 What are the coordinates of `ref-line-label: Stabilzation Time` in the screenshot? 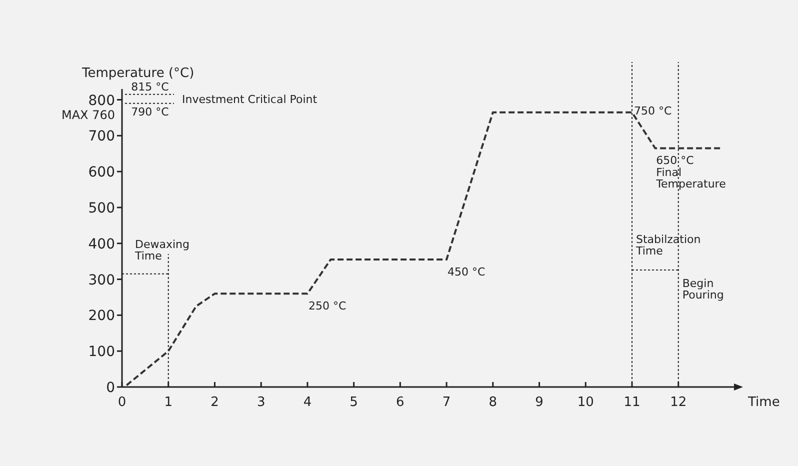 It's located at (668, 245).